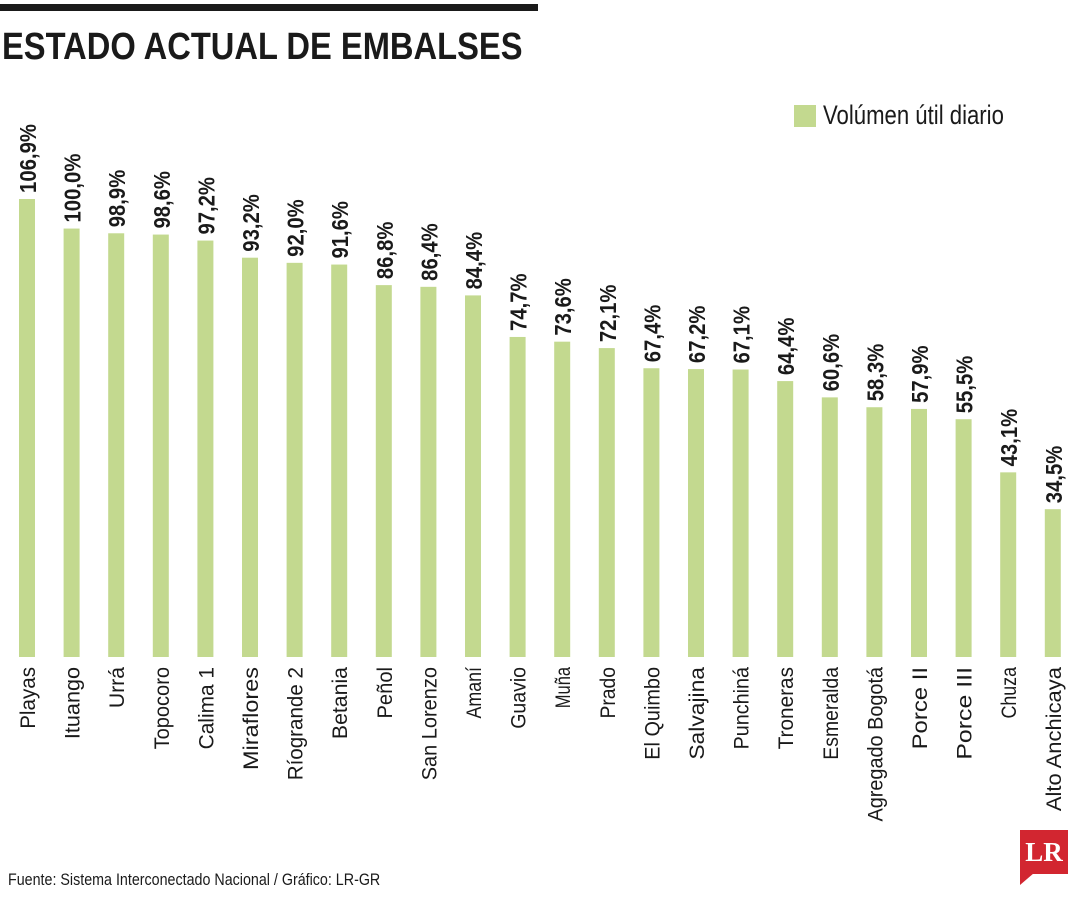 The image size is (1080, 900). What do you see at coordinates (474, 693) in the screenshot?
I see `category-label-10: Amaní` at bounding box center [474, 693].